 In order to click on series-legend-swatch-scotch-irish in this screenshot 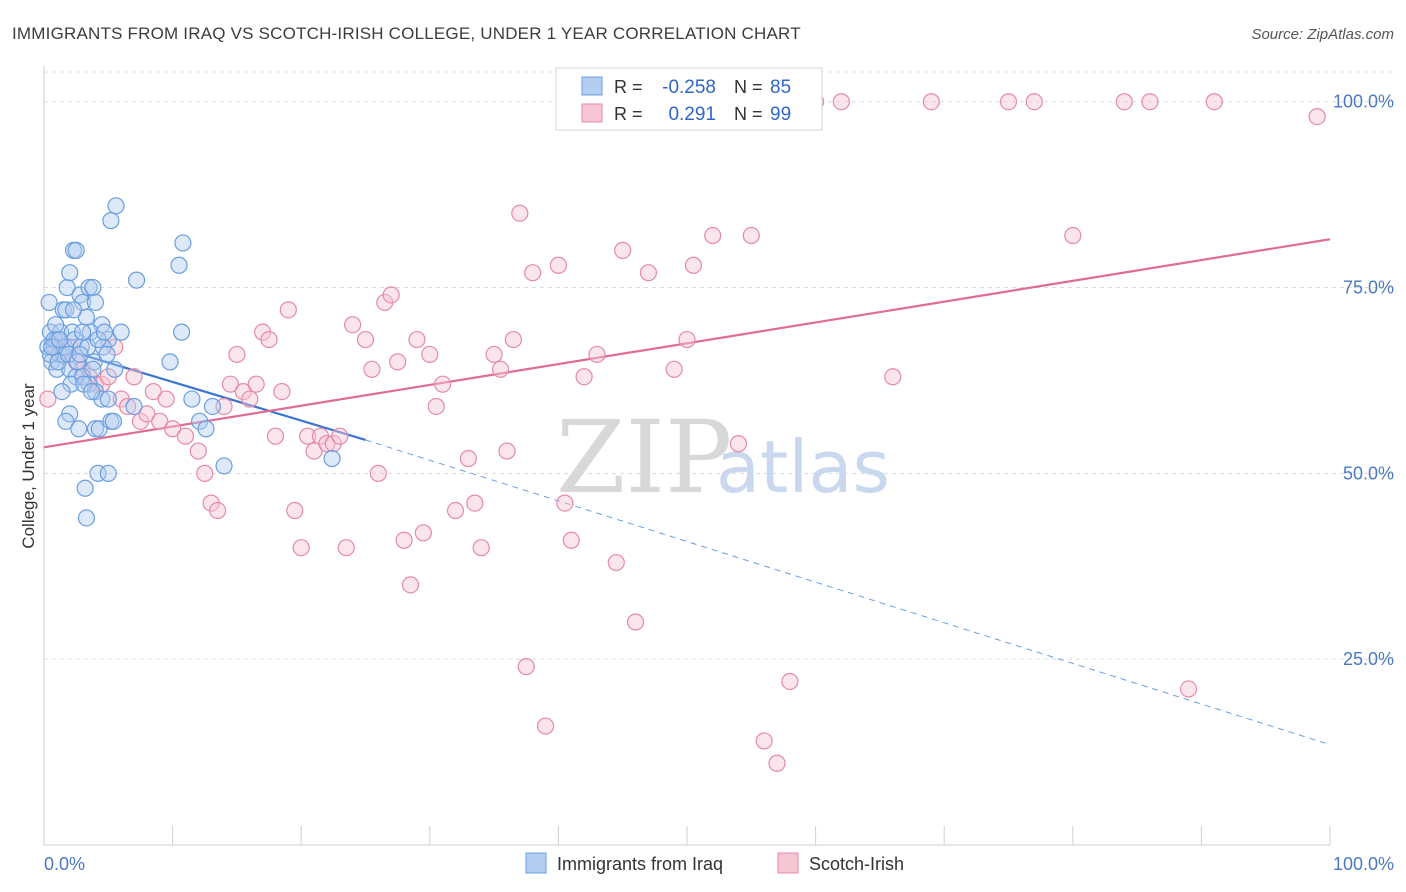, I will do `click(788, 863)`.